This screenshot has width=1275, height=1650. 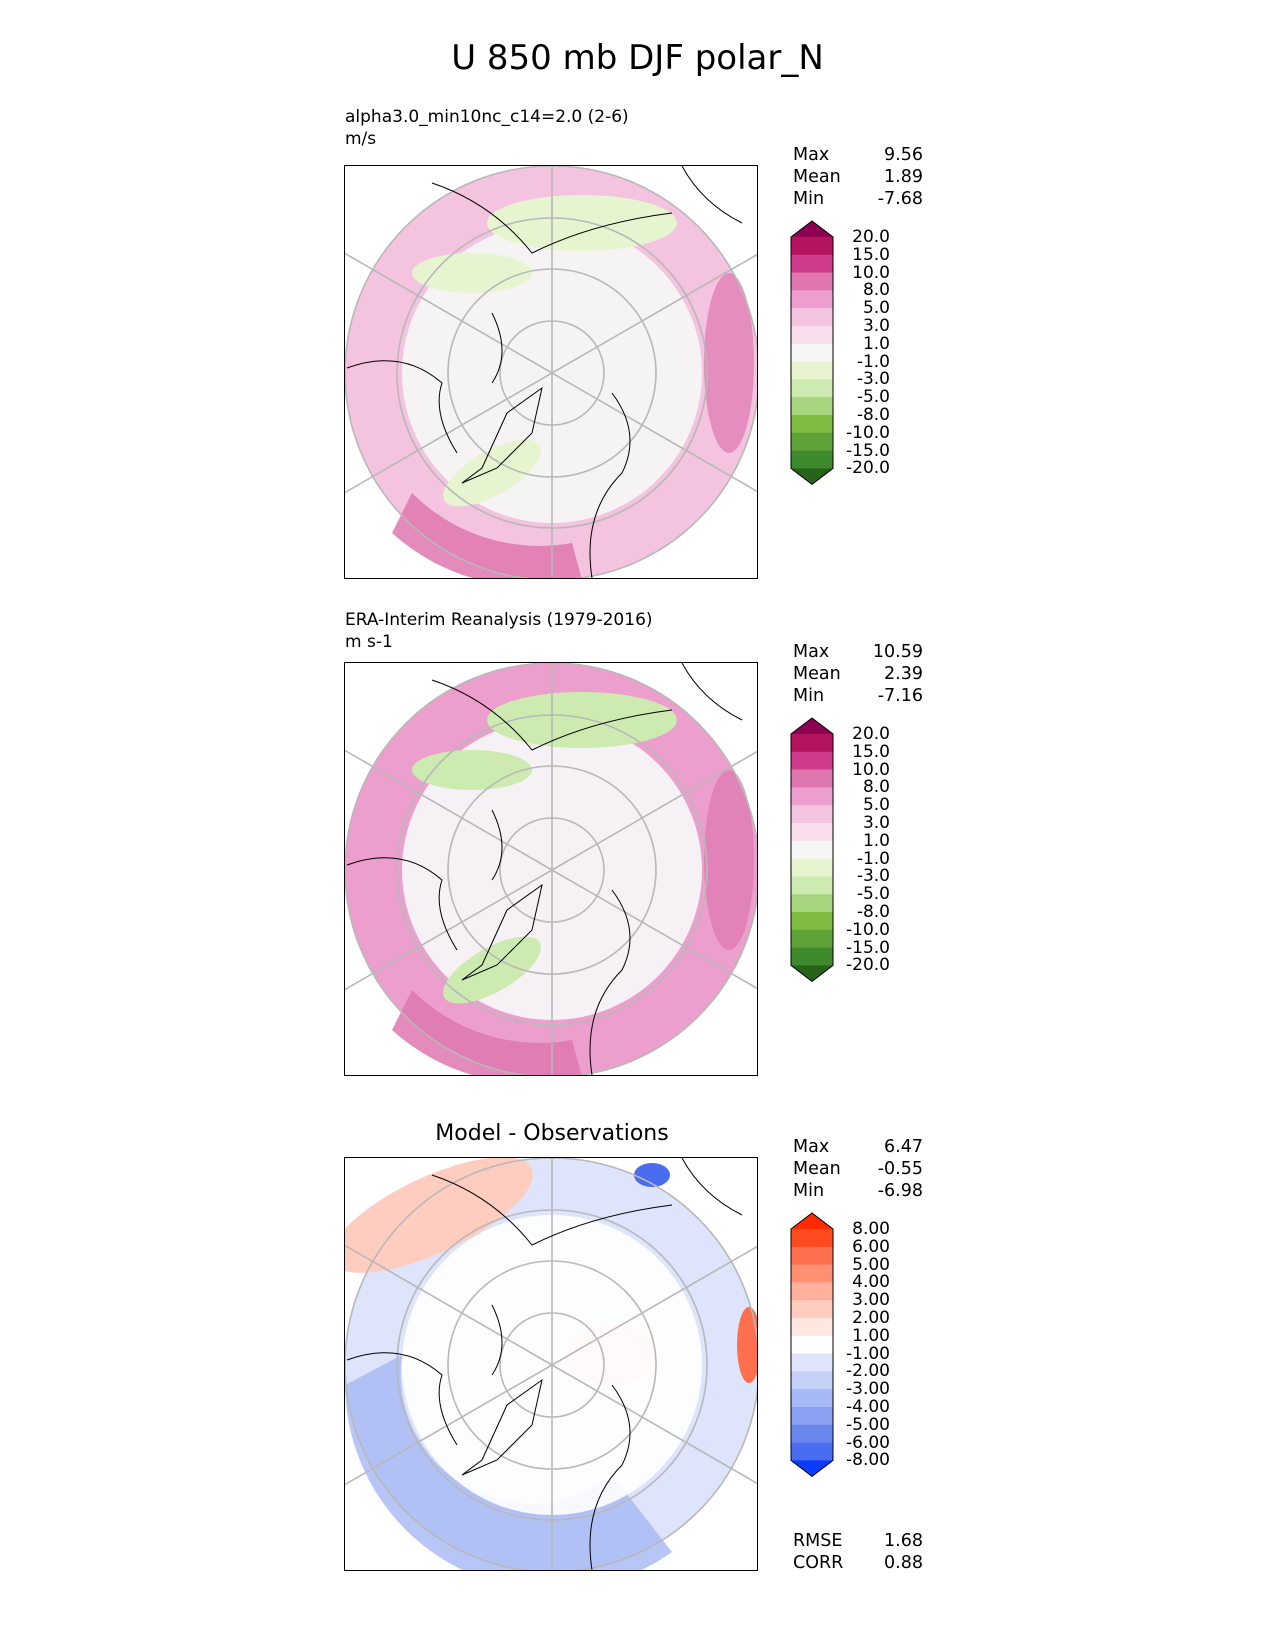 I want to click on colorbar-tick-label: 8.0, so click(x=876, y=290).